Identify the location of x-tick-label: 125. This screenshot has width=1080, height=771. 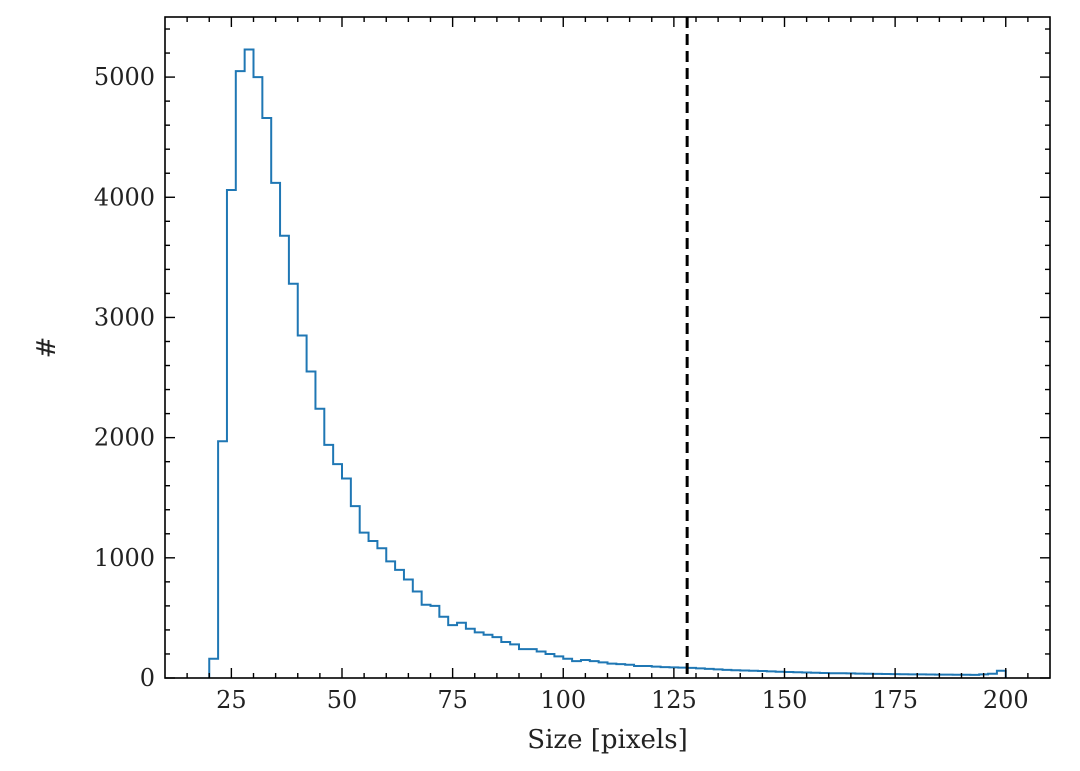
(674, 700).